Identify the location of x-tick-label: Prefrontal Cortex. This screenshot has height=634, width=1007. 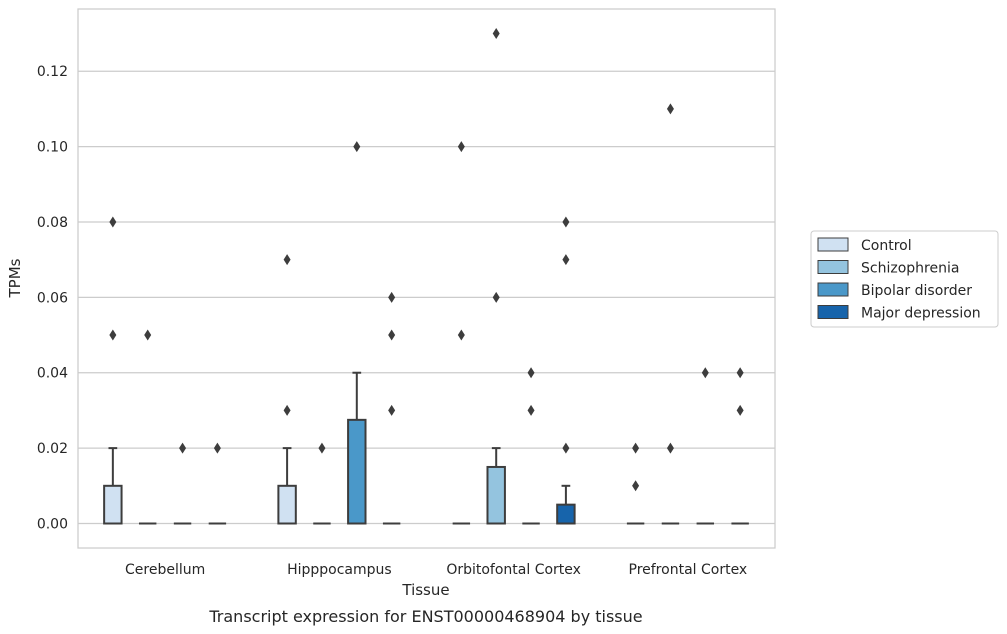
(688, 570).